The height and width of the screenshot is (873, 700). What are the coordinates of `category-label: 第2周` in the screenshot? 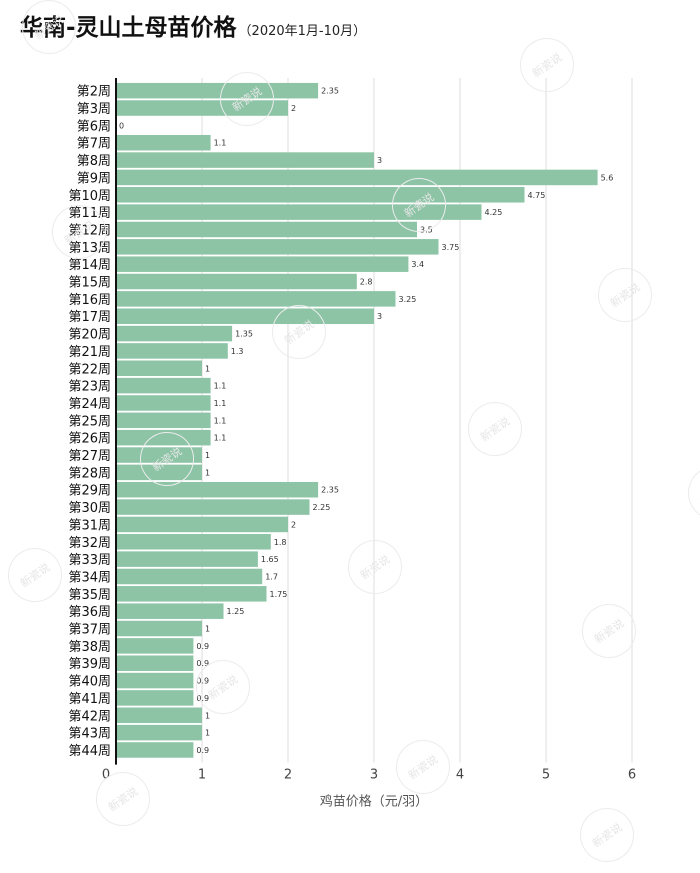 It's located at (94, 92).